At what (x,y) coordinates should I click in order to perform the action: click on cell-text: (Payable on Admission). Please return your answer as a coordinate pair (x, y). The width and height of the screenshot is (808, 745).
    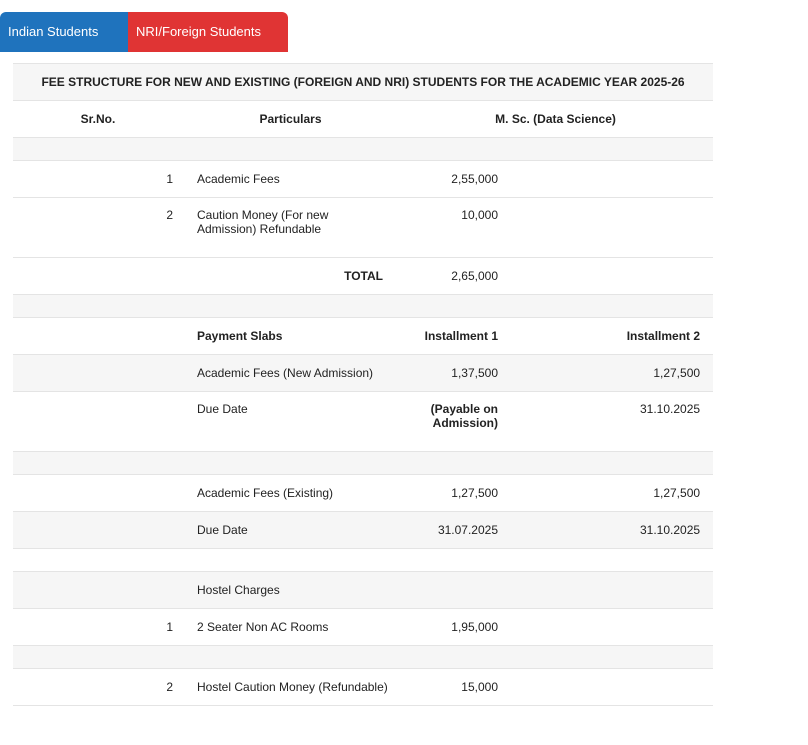
    Looking at the image, I should click on (464, 416).